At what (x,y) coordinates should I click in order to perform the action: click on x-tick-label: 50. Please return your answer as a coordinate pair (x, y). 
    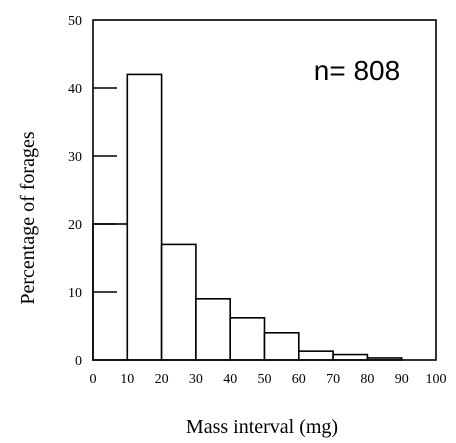
    Looking at the image, I should click on (265, 379).